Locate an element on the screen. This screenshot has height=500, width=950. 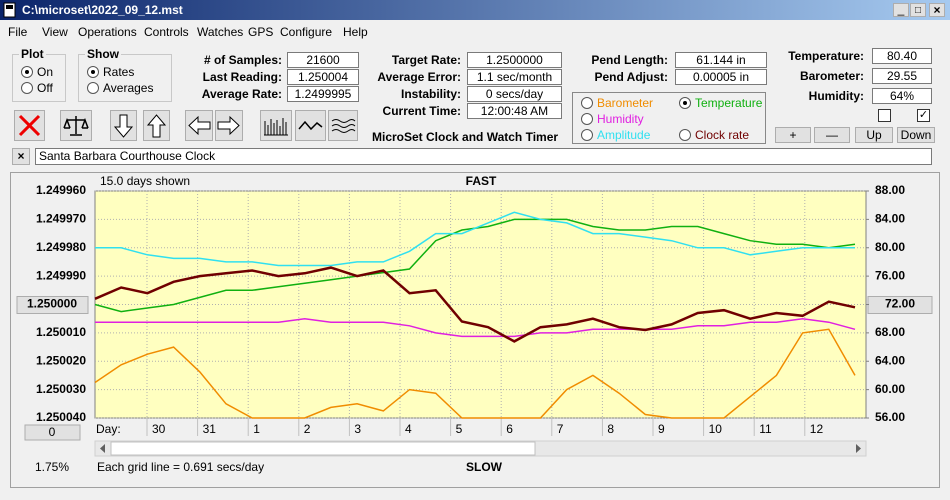
zero-button is located at coordinates (52, 432).